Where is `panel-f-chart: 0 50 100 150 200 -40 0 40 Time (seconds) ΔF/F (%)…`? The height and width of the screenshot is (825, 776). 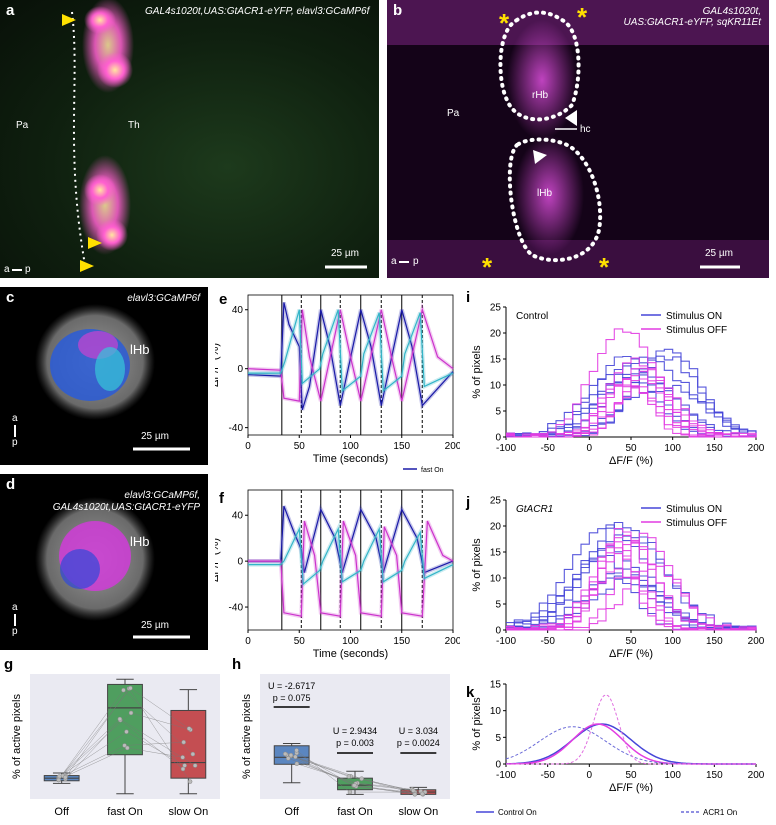 panel-f-chart: 0 50 100 150 200 -40 0 40 Time (seconds) ΔF/F (%)… is located at coordinates (337, 570).